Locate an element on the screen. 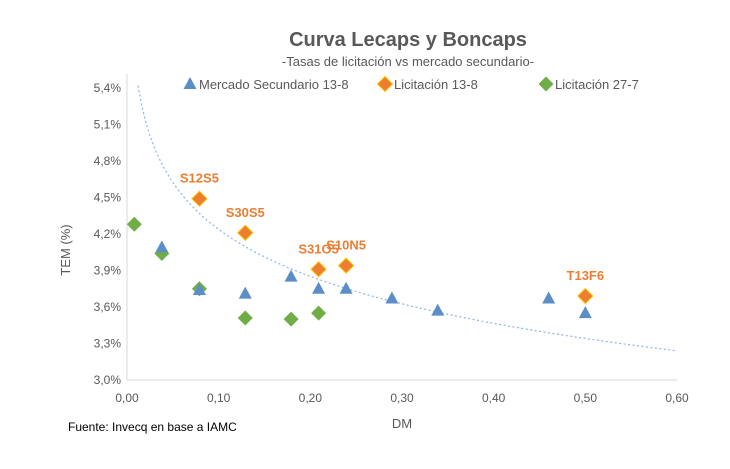 This screenshot has height=469, width=730. x-tick-label: 0,60 is located at coordinates (677, 398).